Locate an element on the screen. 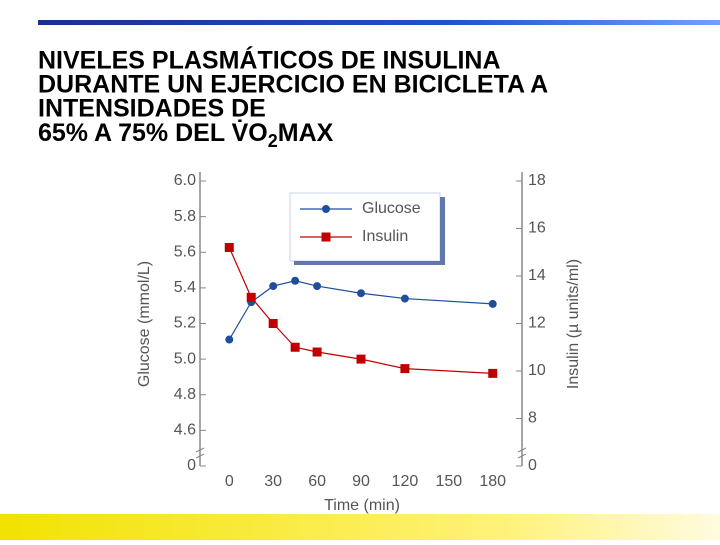 The width and height of the screenshot is (720, 545). title-line: 65% A 75% DEL V̇O2MAX is located at coordinates (186, 134).